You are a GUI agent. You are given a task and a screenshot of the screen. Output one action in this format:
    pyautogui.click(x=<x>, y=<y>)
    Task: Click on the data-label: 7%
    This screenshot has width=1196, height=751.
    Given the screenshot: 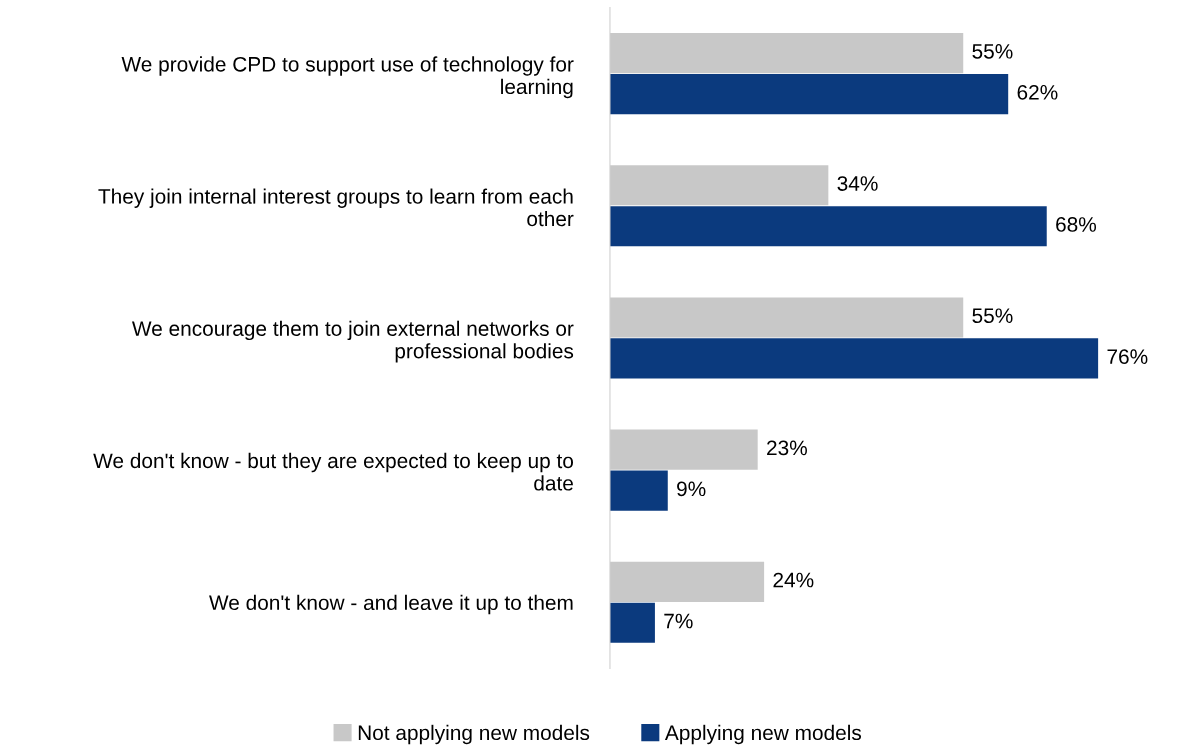 What is the action you would take?
    pyautogui.click(x=678, y=621)
    